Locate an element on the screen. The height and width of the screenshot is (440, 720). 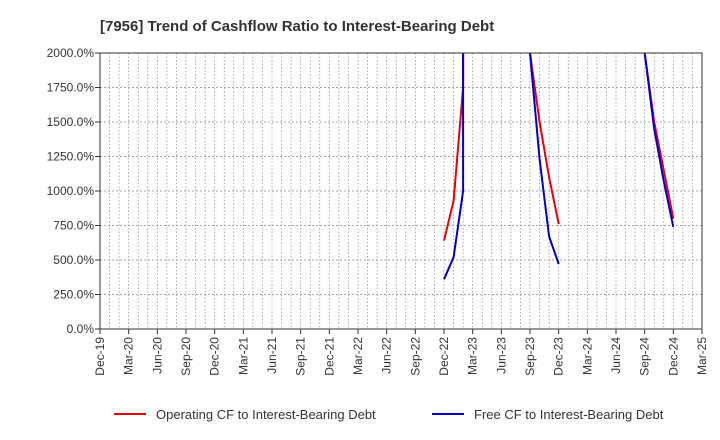
x-tick-label: Jun-20 is located at coordinates (157, 355).